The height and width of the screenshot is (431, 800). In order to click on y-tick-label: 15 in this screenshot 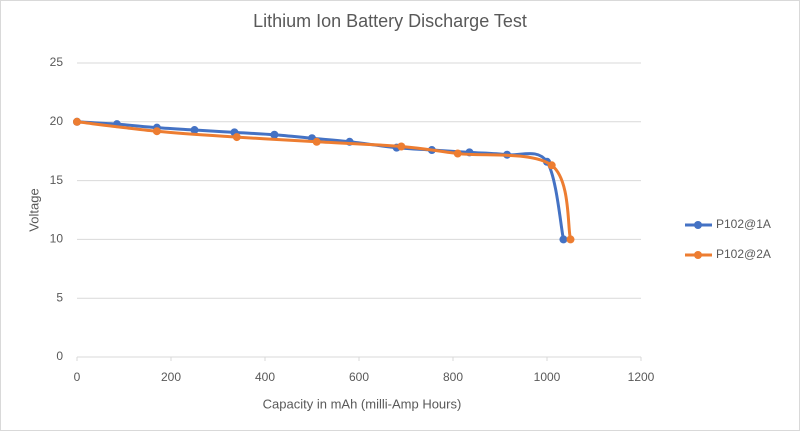, I will do `click(57, 180)`.